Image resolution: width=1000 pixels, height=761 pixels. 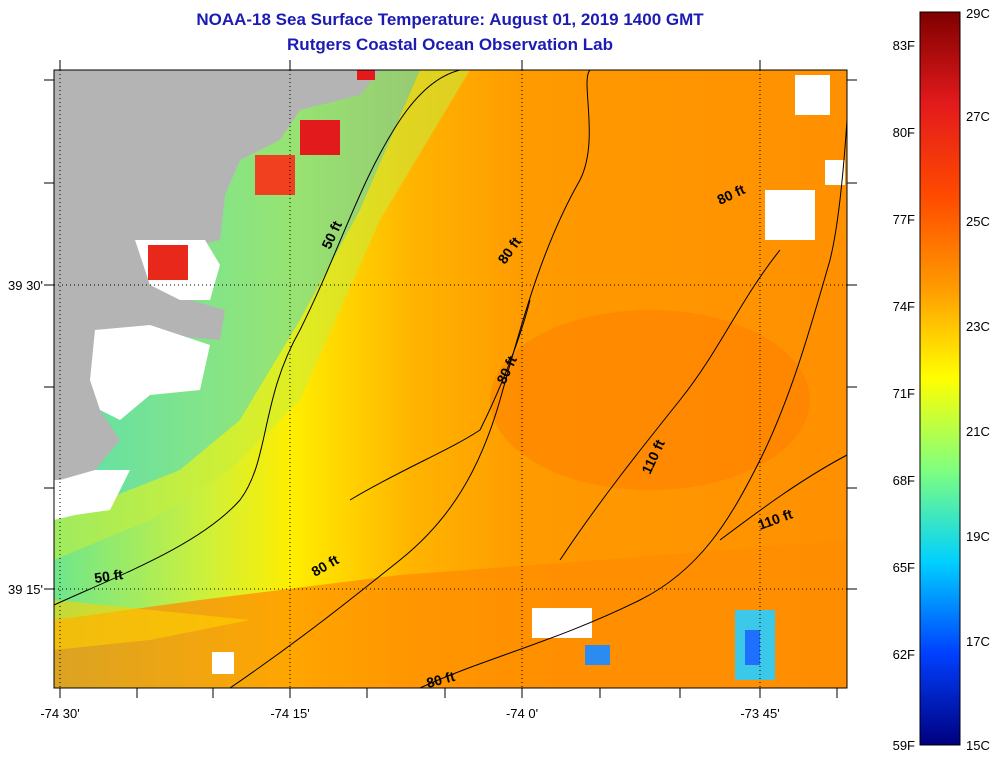 I want to click on colorbar-f-68: 68F, so click(x=904, y=480).